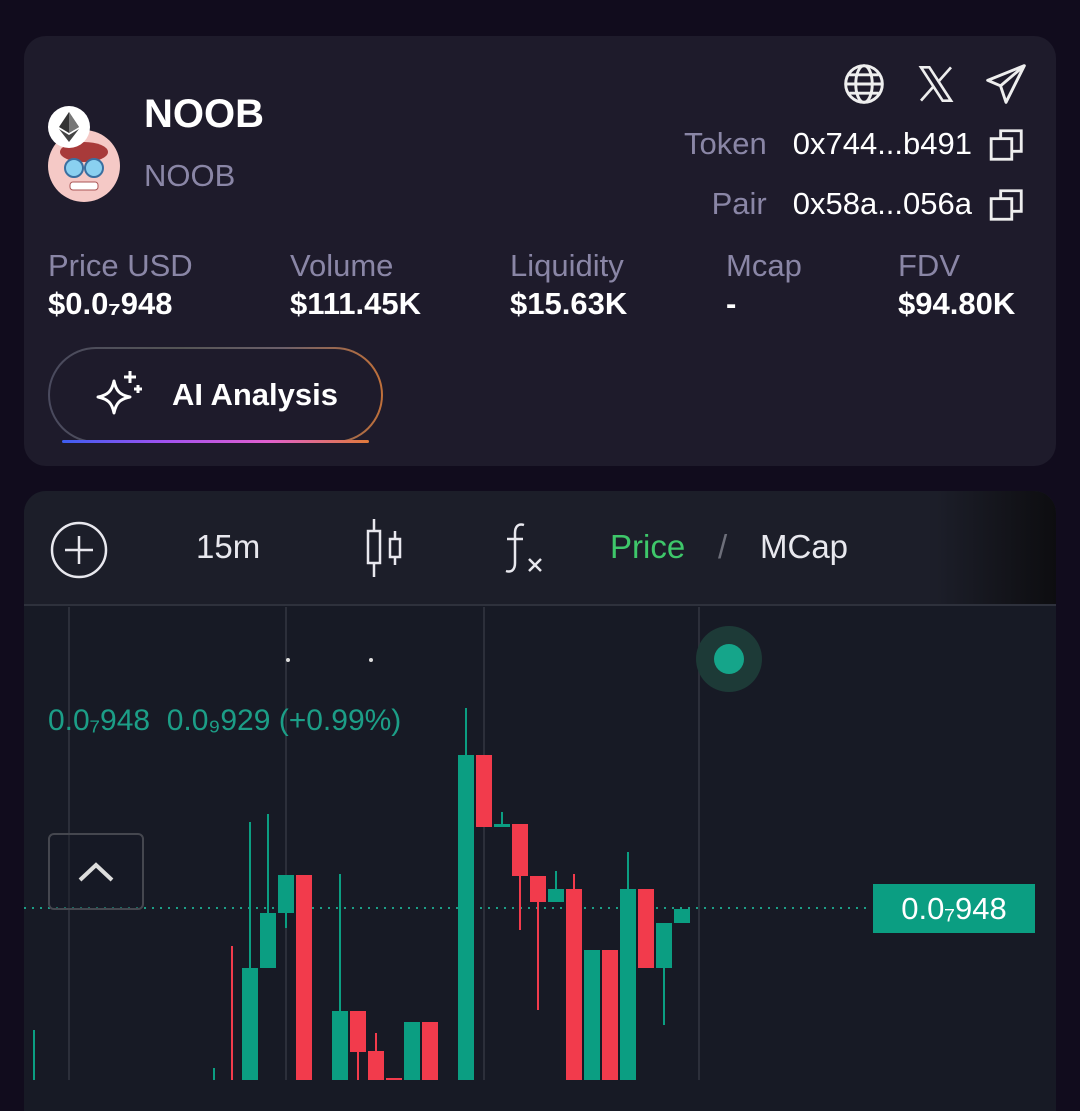 The width and height of the screenshot is (1080, 1111). I want to click on sparkle-icon, so click(118, 395).